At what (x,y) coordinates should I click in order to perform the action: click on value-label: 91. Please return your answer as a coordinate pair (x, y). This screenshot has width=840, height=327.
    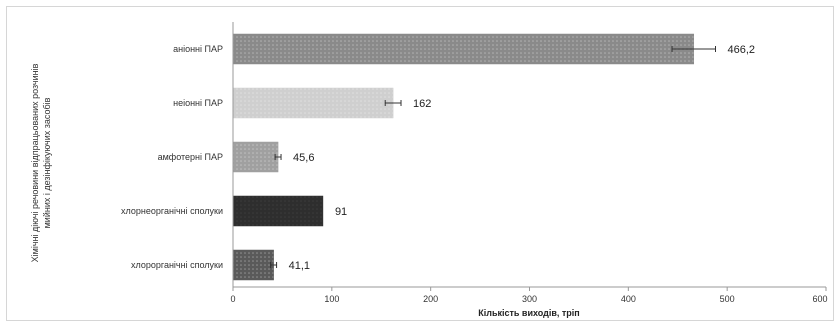
    Looking at the image, I should click on (341, 212).